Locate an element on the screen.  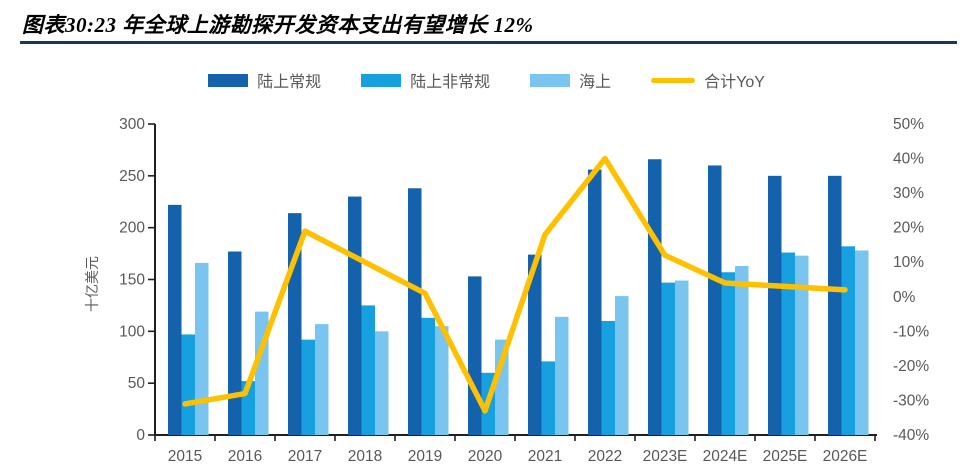
bar-offshore-2019 is located at coordinates (442, 380).